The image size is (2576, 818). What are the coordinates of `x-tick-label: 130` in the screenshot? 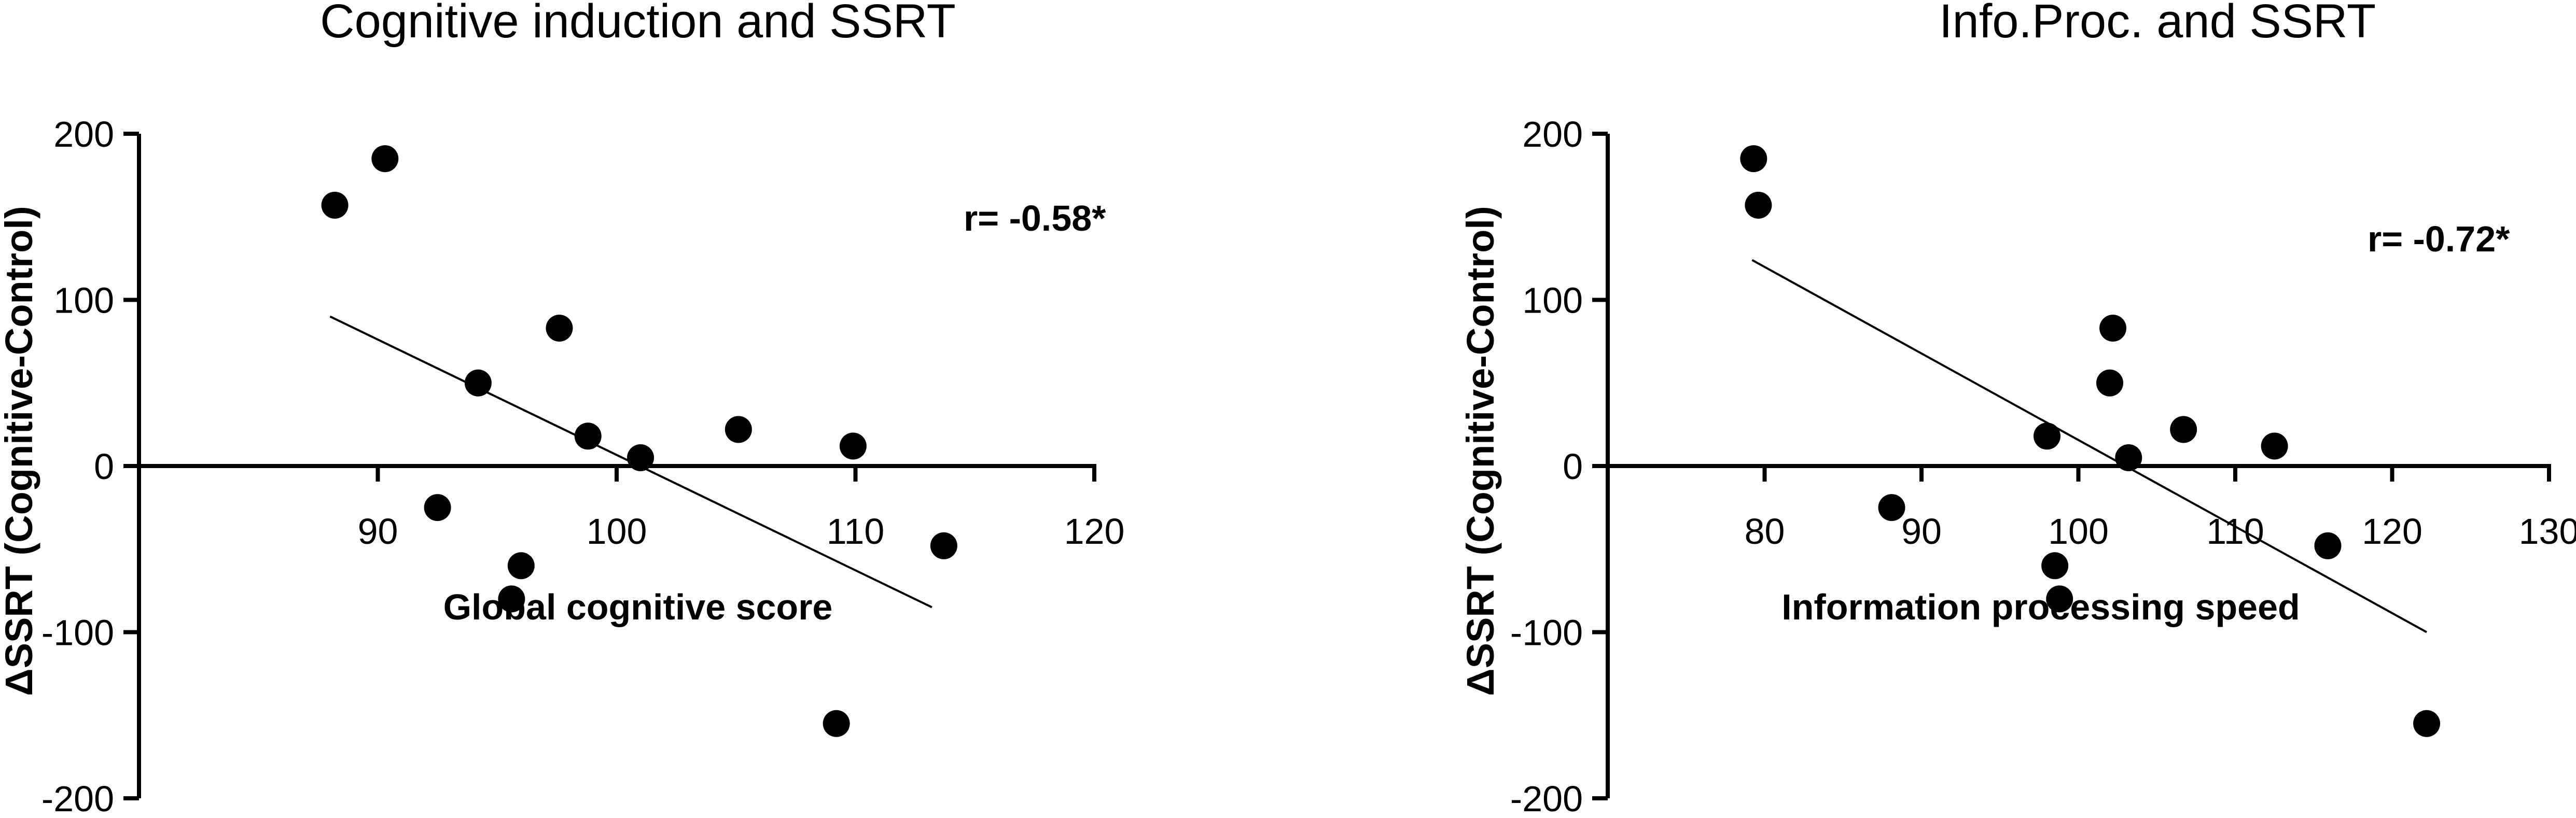 It's located at (2547, 531).